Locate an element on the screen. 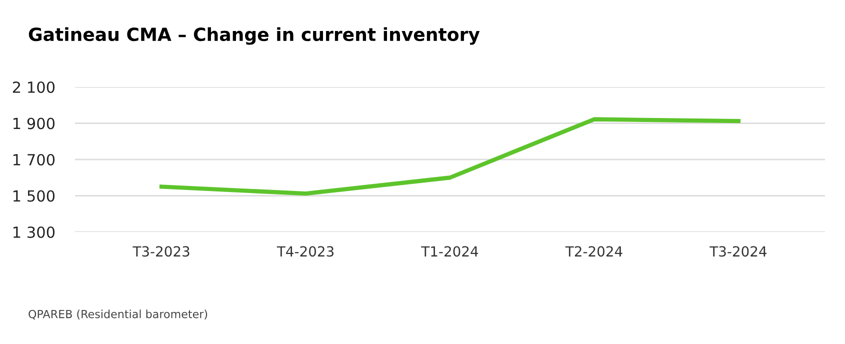  x-tick-label: T4-2023 is located at coordinates (305, 251).